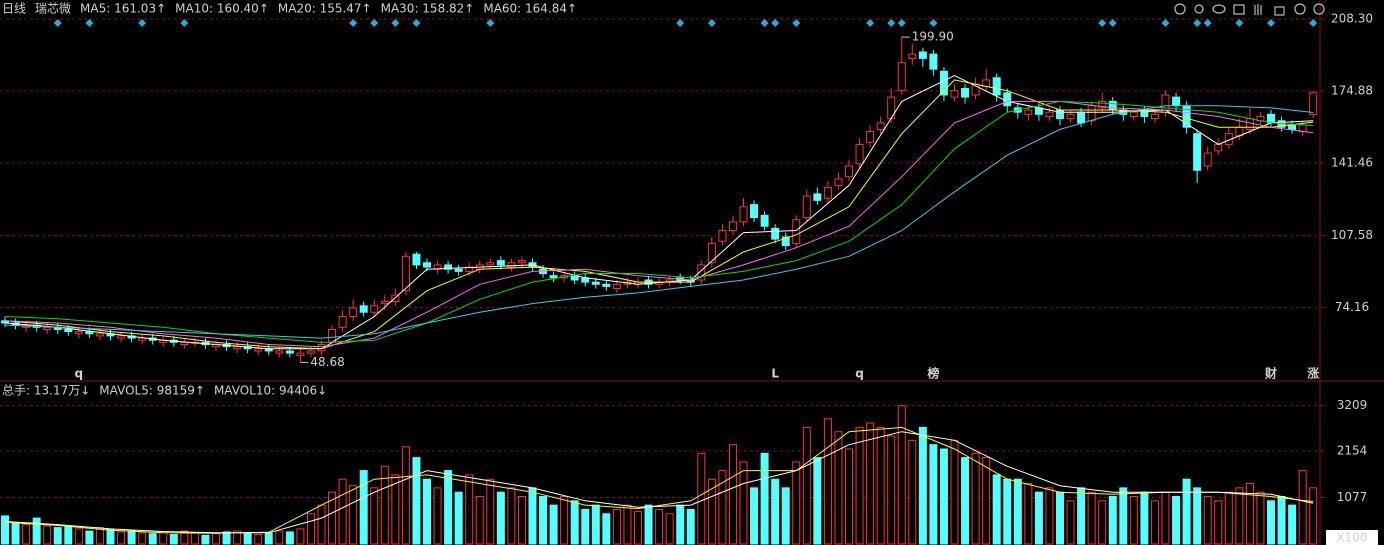 The width and height of the screenshot is (1384, 545). I want to click on view-icon, so click(1219, 9).